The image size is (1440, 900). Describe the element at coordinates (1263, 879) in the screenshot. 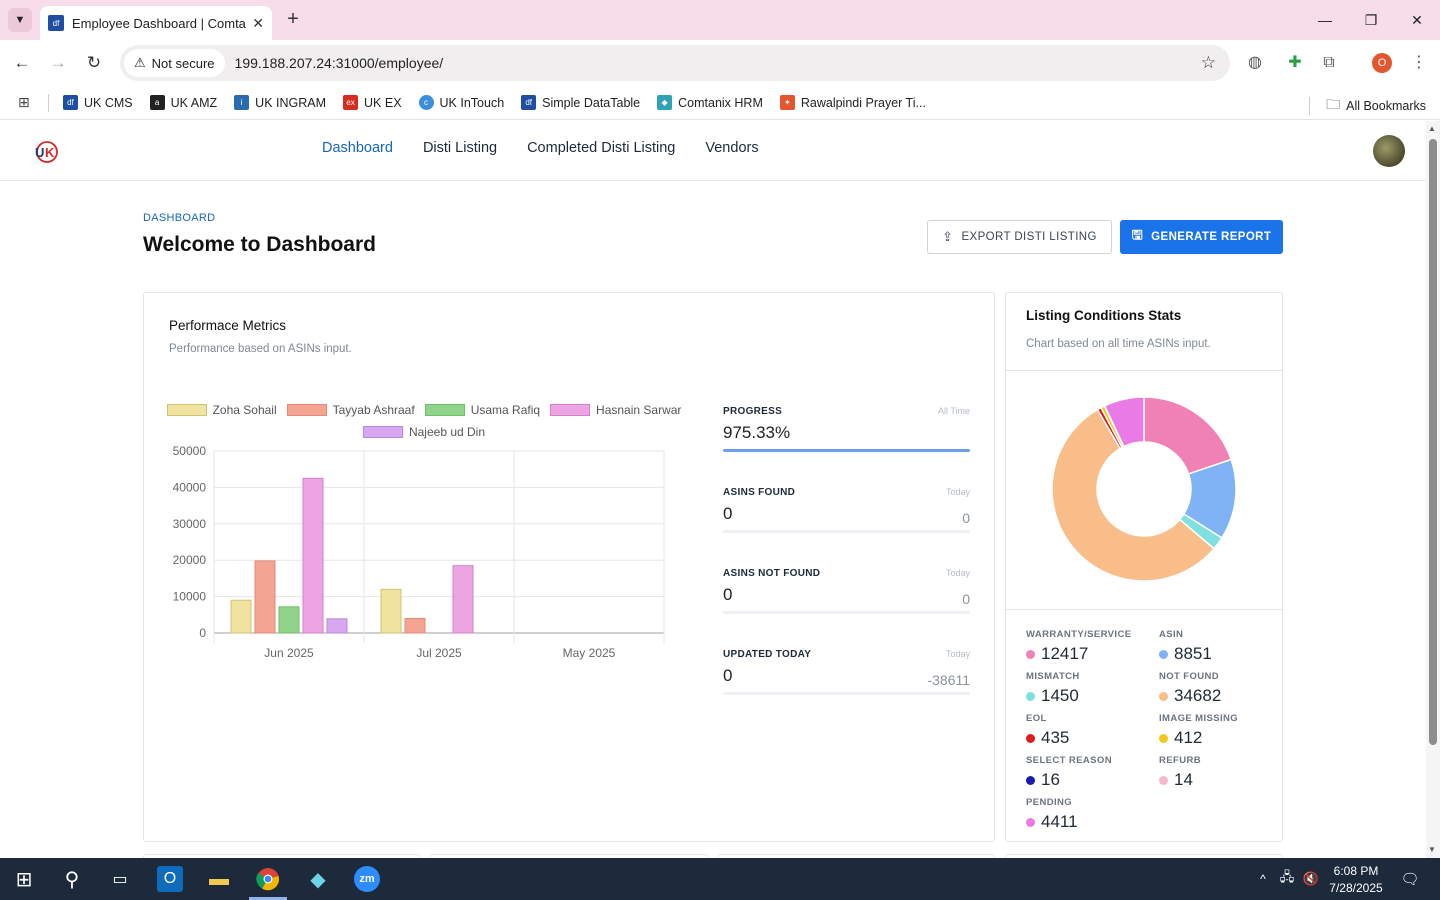

I see `tray-chevron-icon: ^` at that location.